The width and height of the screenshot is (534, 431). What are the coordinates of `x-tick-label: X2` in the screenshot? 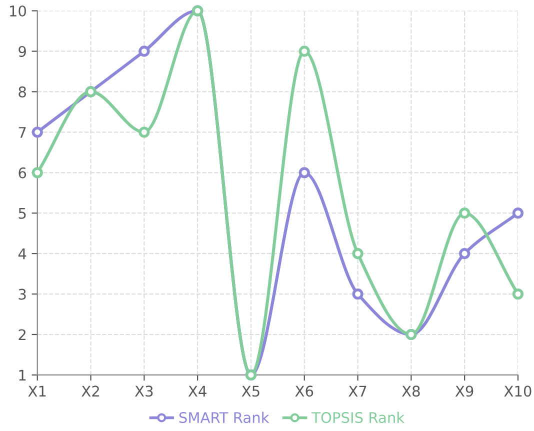 It's located at (90, 391).